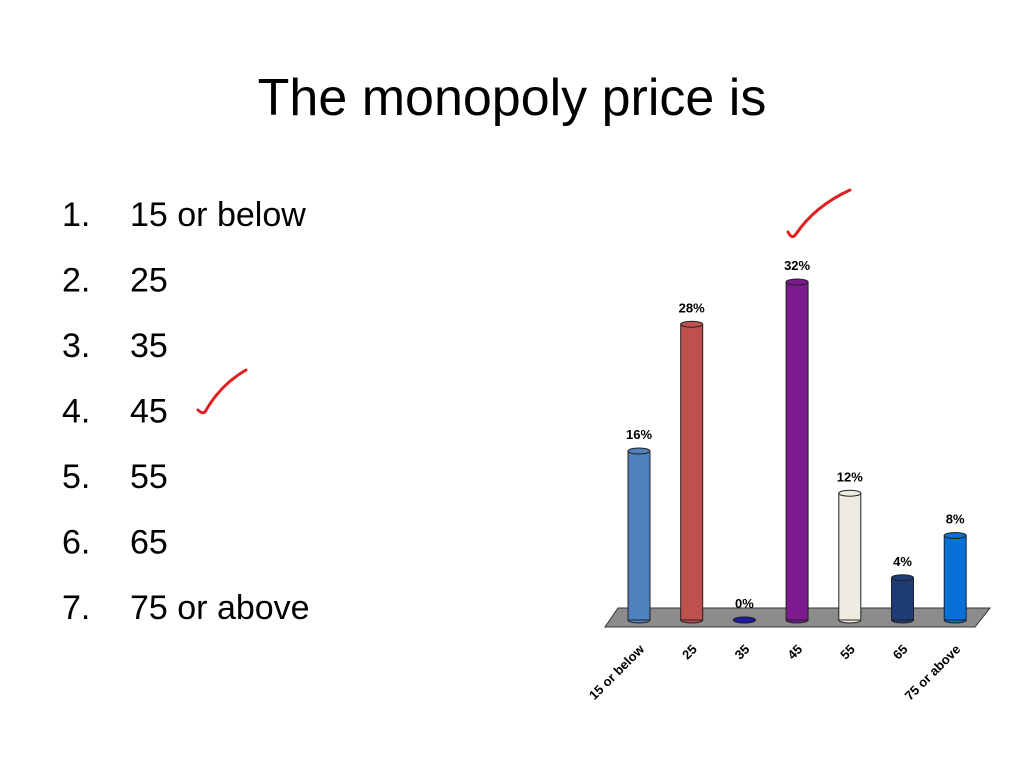 Image resolution: width=1024 pixels, height=768 pixels. What do you see at coordinates (149, 346) in the screenshot?
I see `list-text: 35` at bounding box center [149, 346].